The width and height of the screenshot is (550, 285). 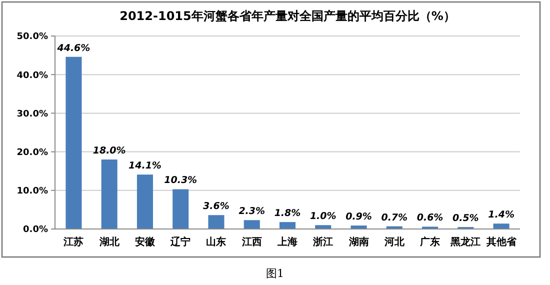 I want to click on data-label: 1.4%, so click(x=501, y=215).